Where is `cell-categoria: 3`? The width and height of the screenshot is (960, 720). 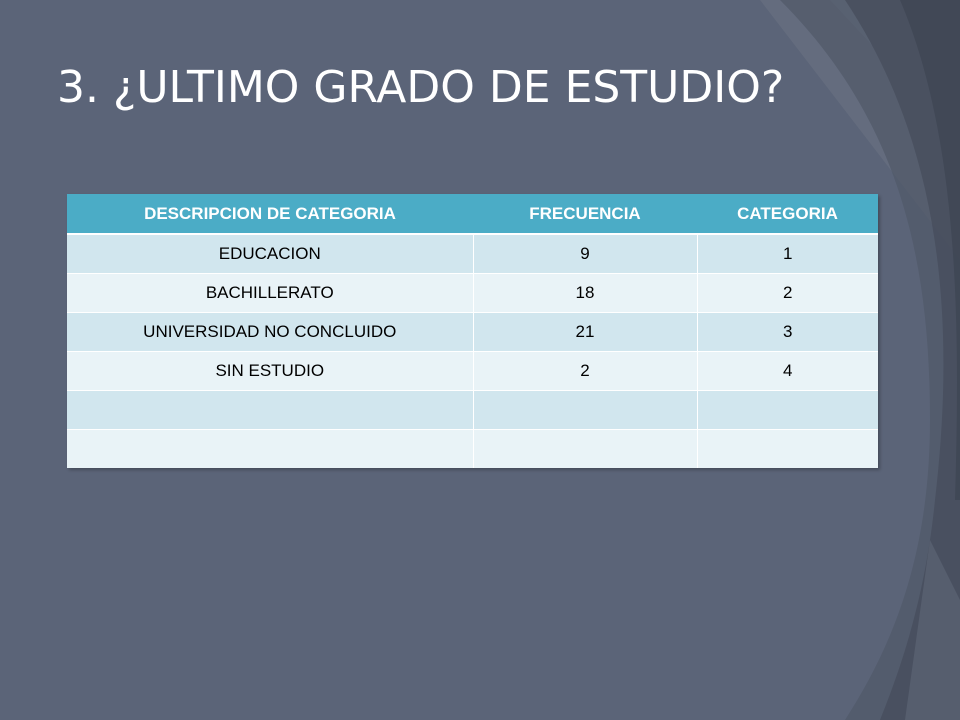 cell-categoria: 3 is located at coordinates (787, 332).